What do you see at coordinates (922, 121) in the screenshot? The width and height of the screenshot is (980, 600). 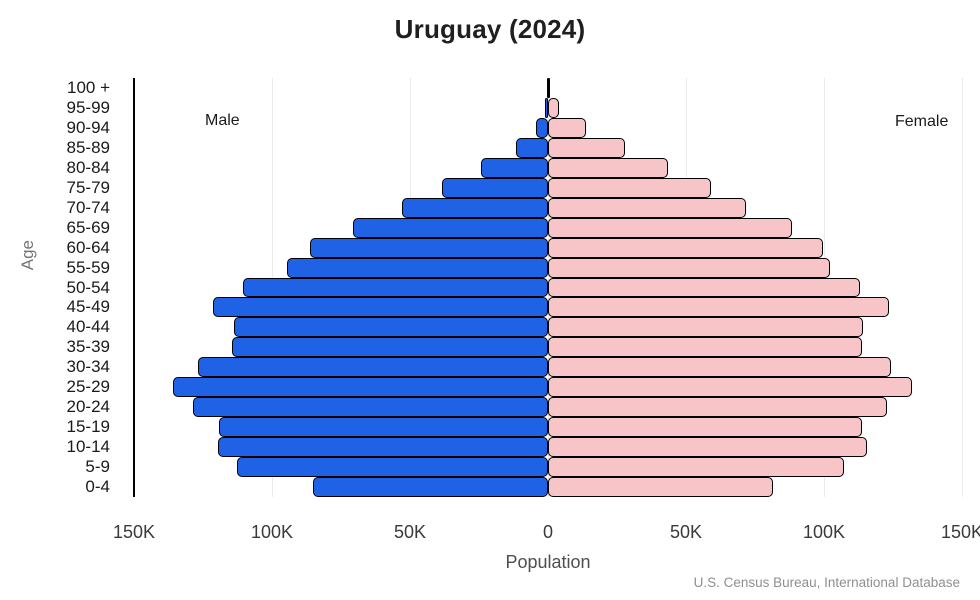 I see `female-series-label: Female` at bounding box center [922, 121].